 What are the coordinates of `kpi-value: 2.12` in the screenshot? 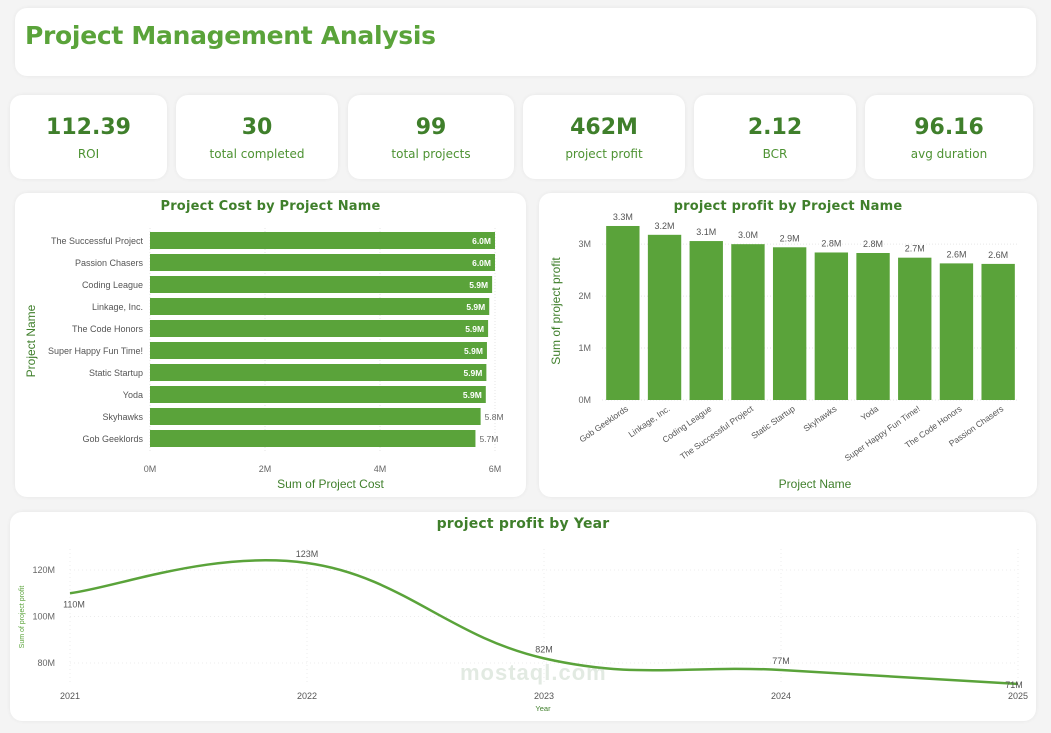 It's located at (775, 127).